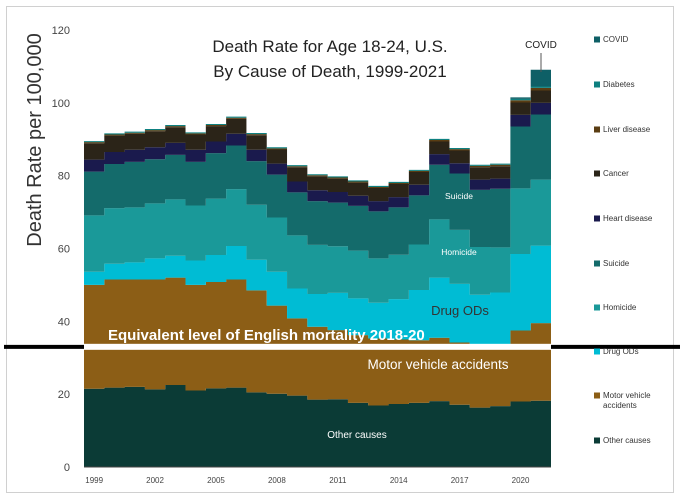 The width and height of the screenshot is (685, 500). What do you see at coordinates (597, 84) in the screenshot?
I see `legend-swatch-diabetes` at bounding box center [597, 84].